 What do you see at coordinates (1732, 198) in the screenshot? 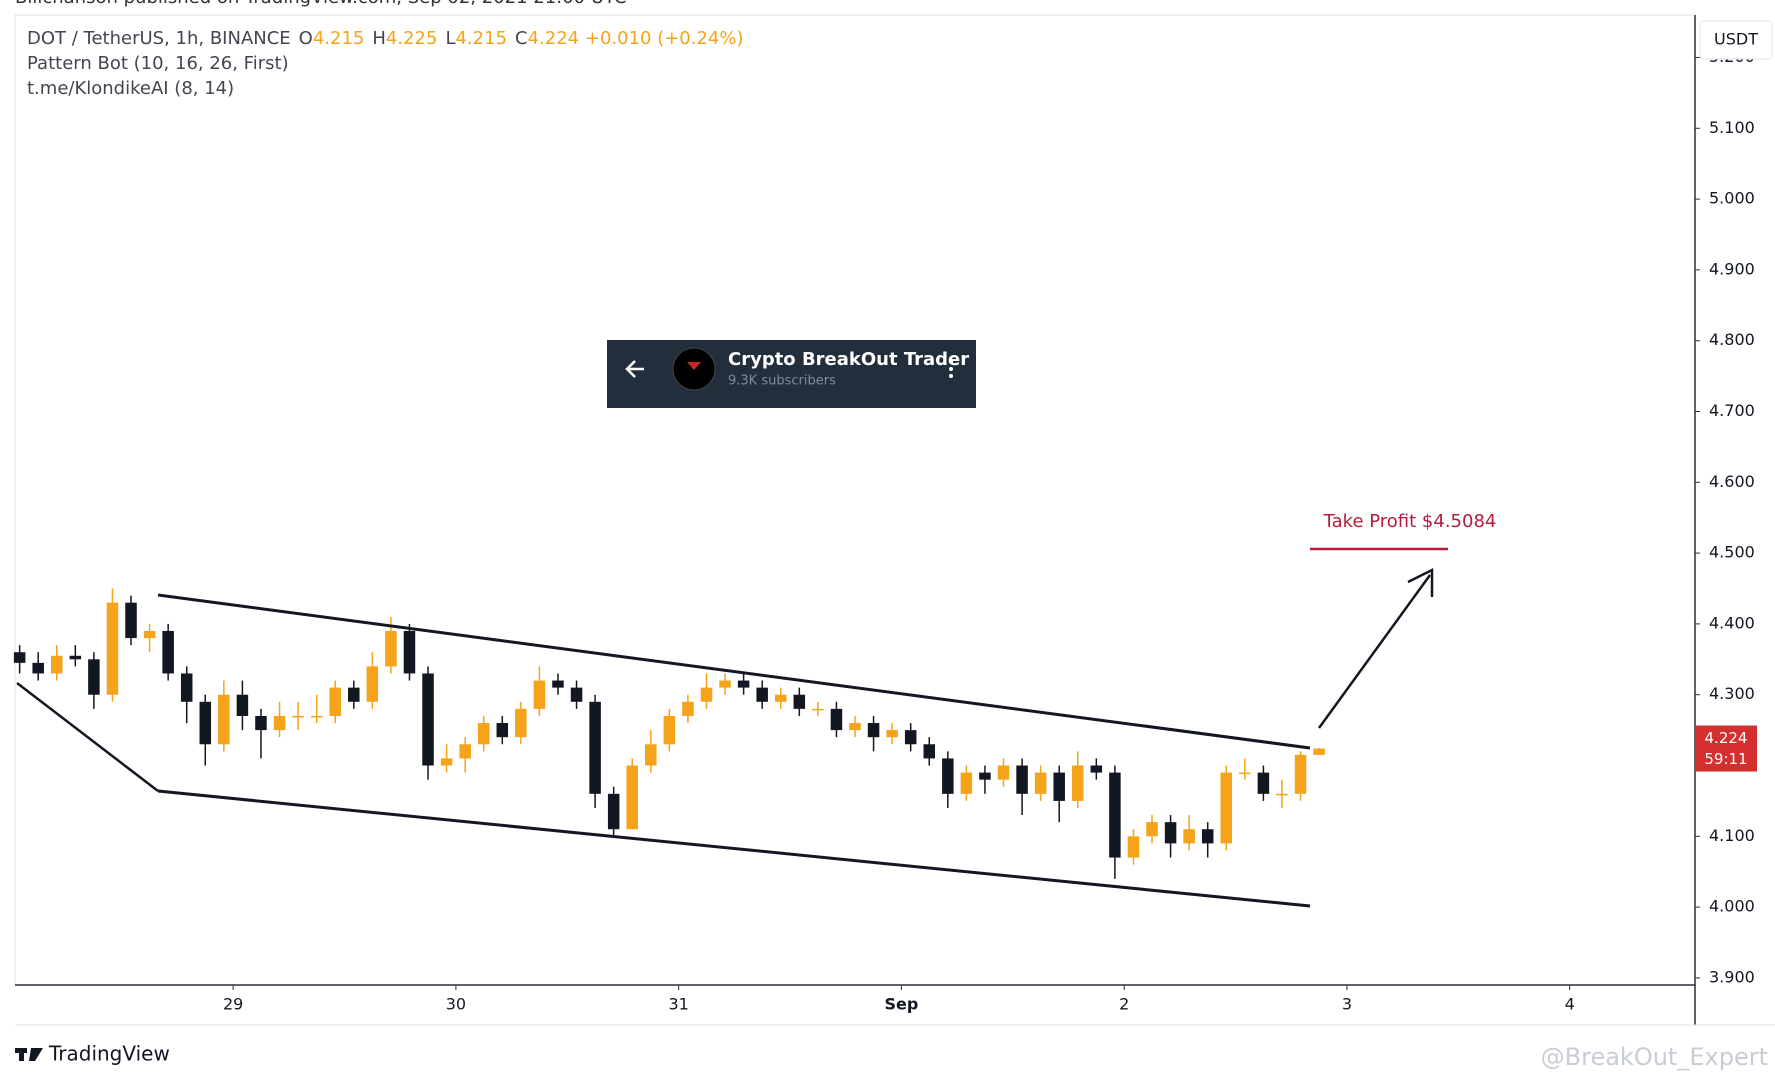
I see `y-tick-label: 5.000` at bounding box center [1732, 198].